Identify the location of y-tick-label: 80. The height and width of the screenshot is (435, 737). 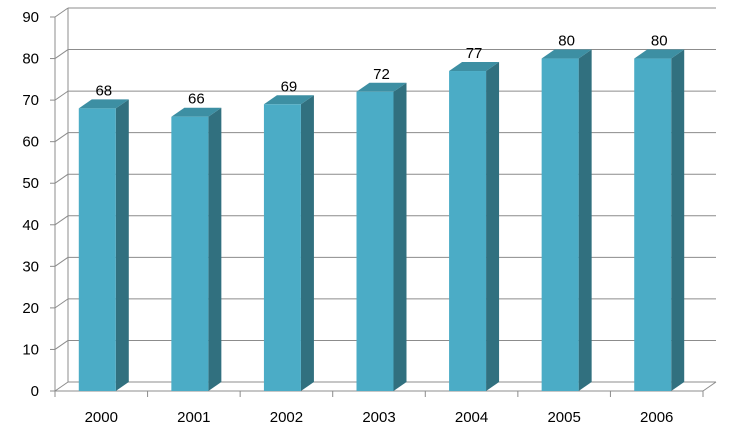
(30, 59).